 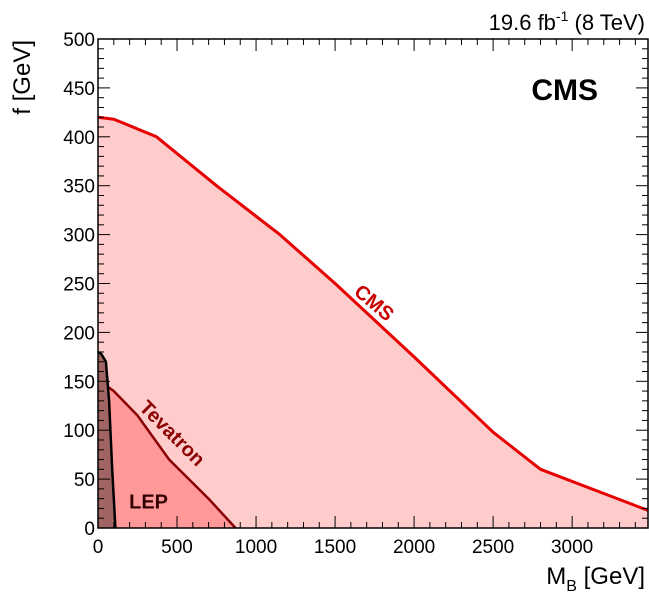 What do you see at coordinates (414, 547) in the screenshot?
I see `x-tick-label: 2000` at bounding box center [414, 547].